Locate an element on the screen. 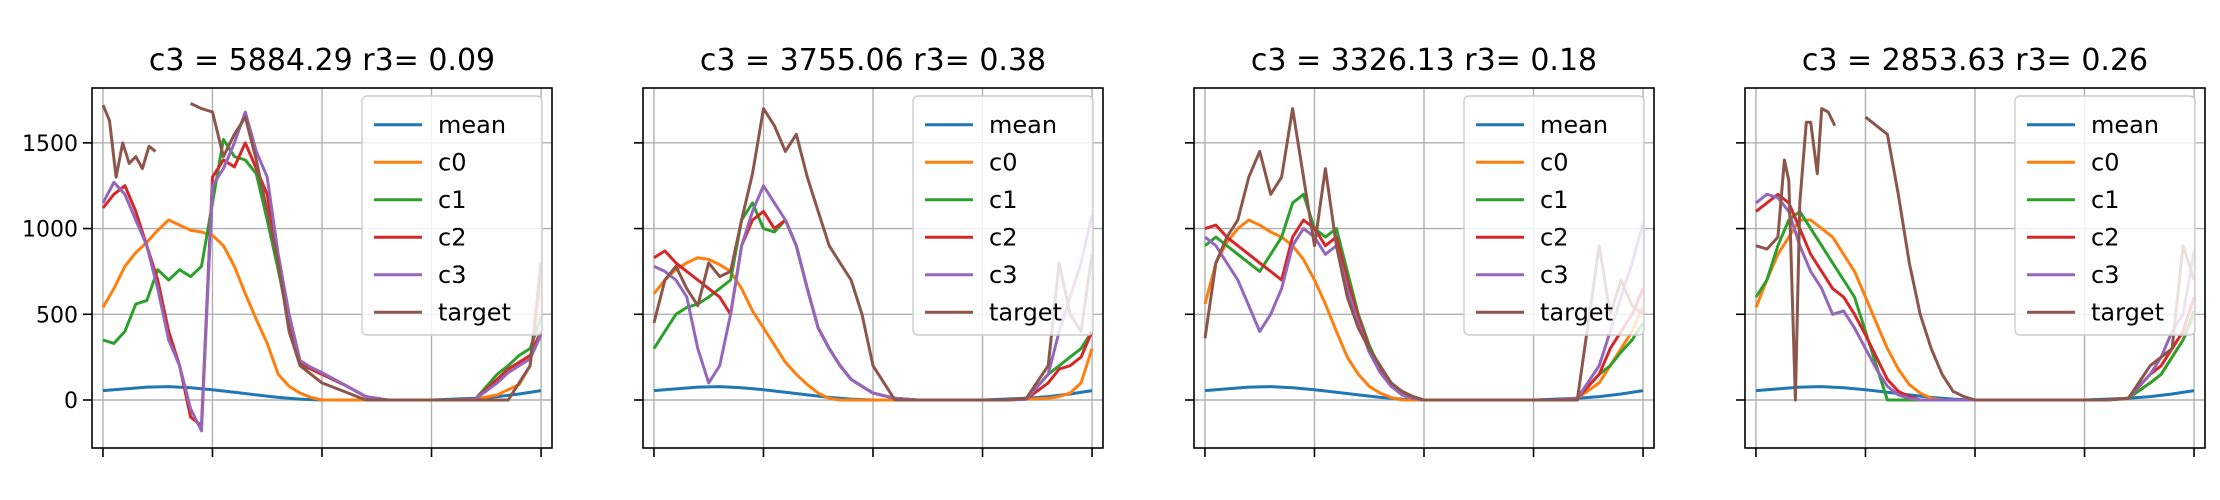 Image resolution: width=2220 pixels, height=500 pixels. subplot-title: c3 = 3755.06 r3= 0.38 is located at coordinates (873, 60).